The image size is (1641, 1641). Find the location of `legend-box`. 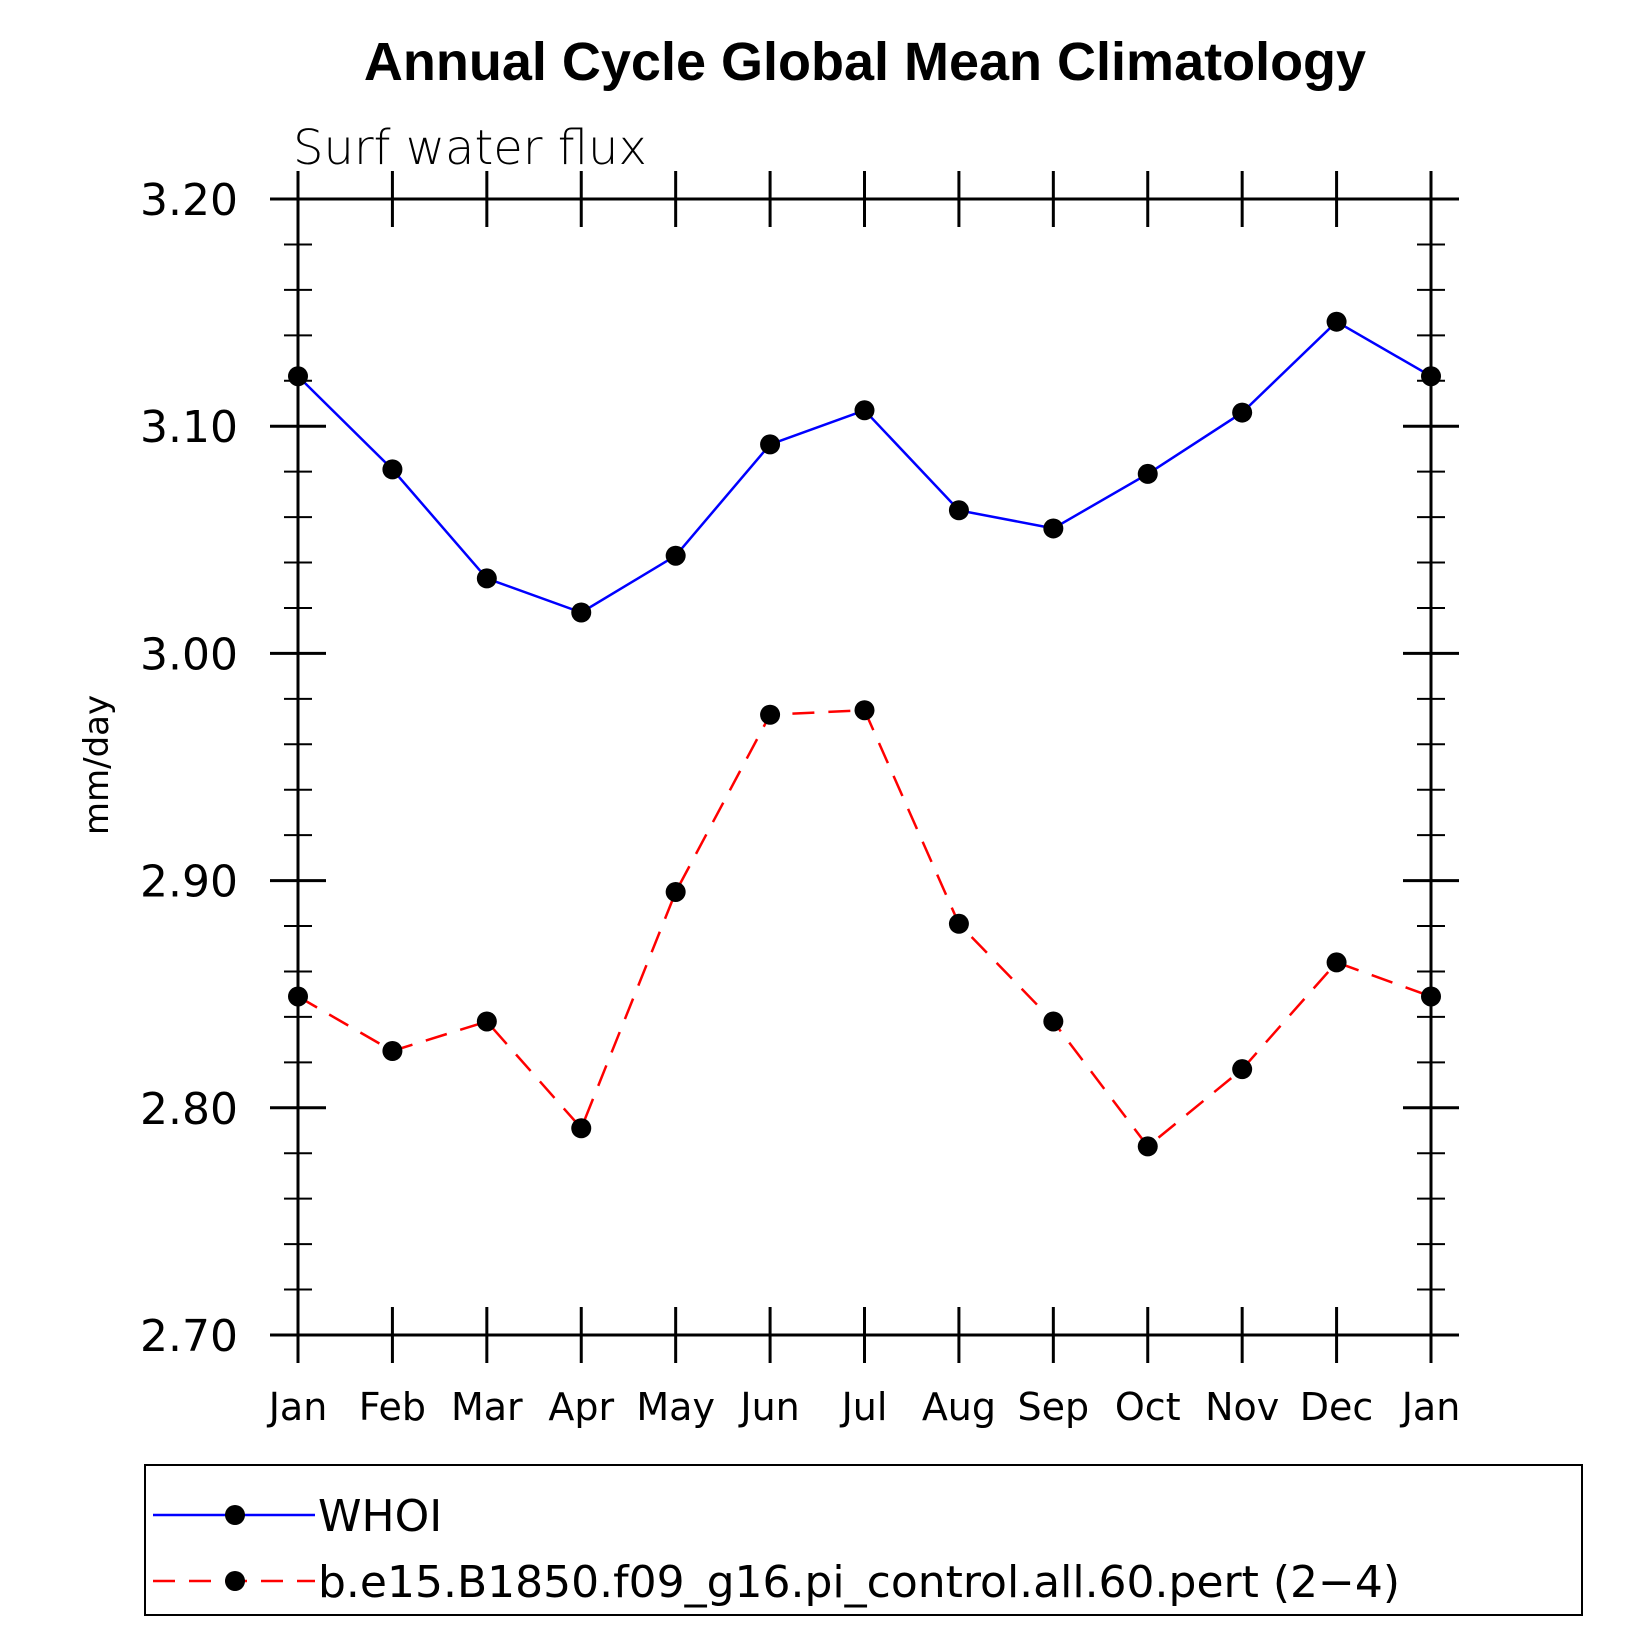

legend-box is located at coordinates (863, 1540).